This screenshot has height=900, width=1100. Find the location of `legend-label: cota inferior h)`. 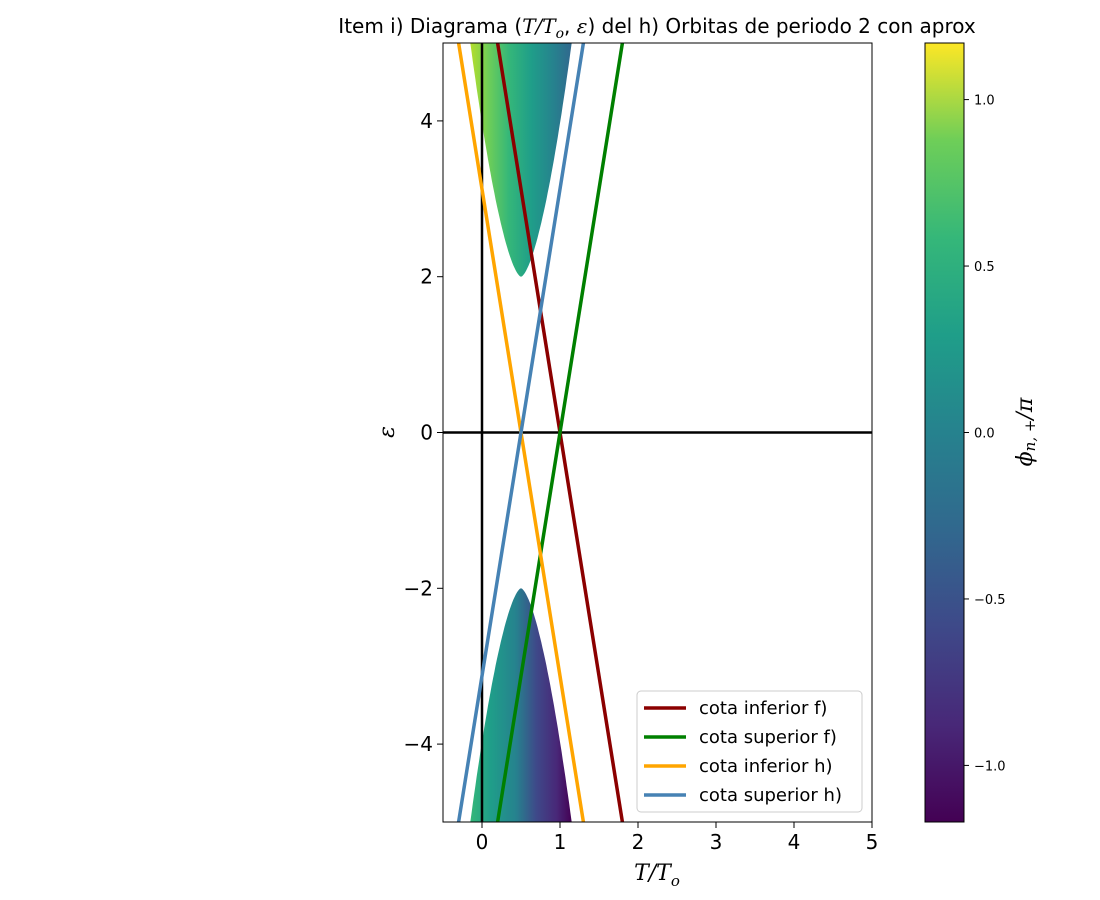

legend-label: cota inferior h) is located at coordinates (766, 766).